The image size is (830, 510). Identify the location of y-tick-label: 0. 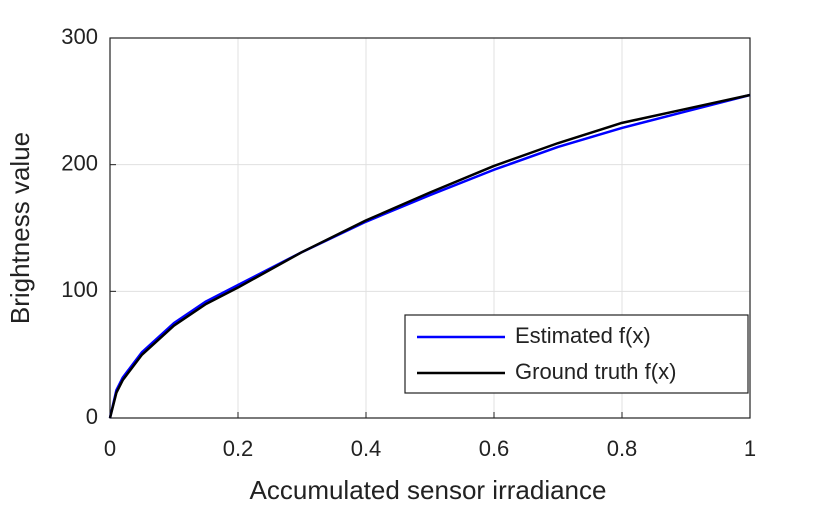
(92, 416).